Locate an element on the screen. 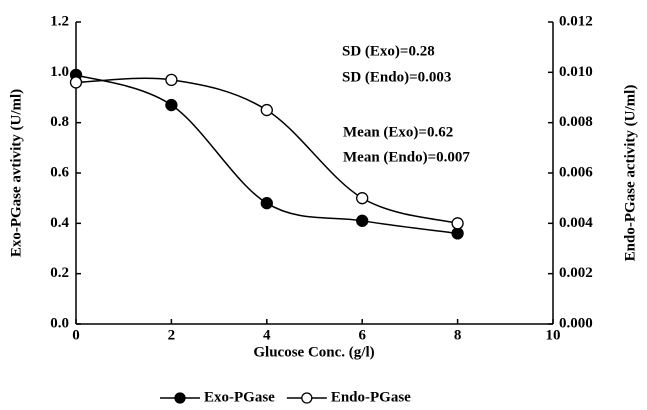 The height and width of the screenshot is (410, 647). y2-tick-label: 0.012 is located at coordinates (576, 21).